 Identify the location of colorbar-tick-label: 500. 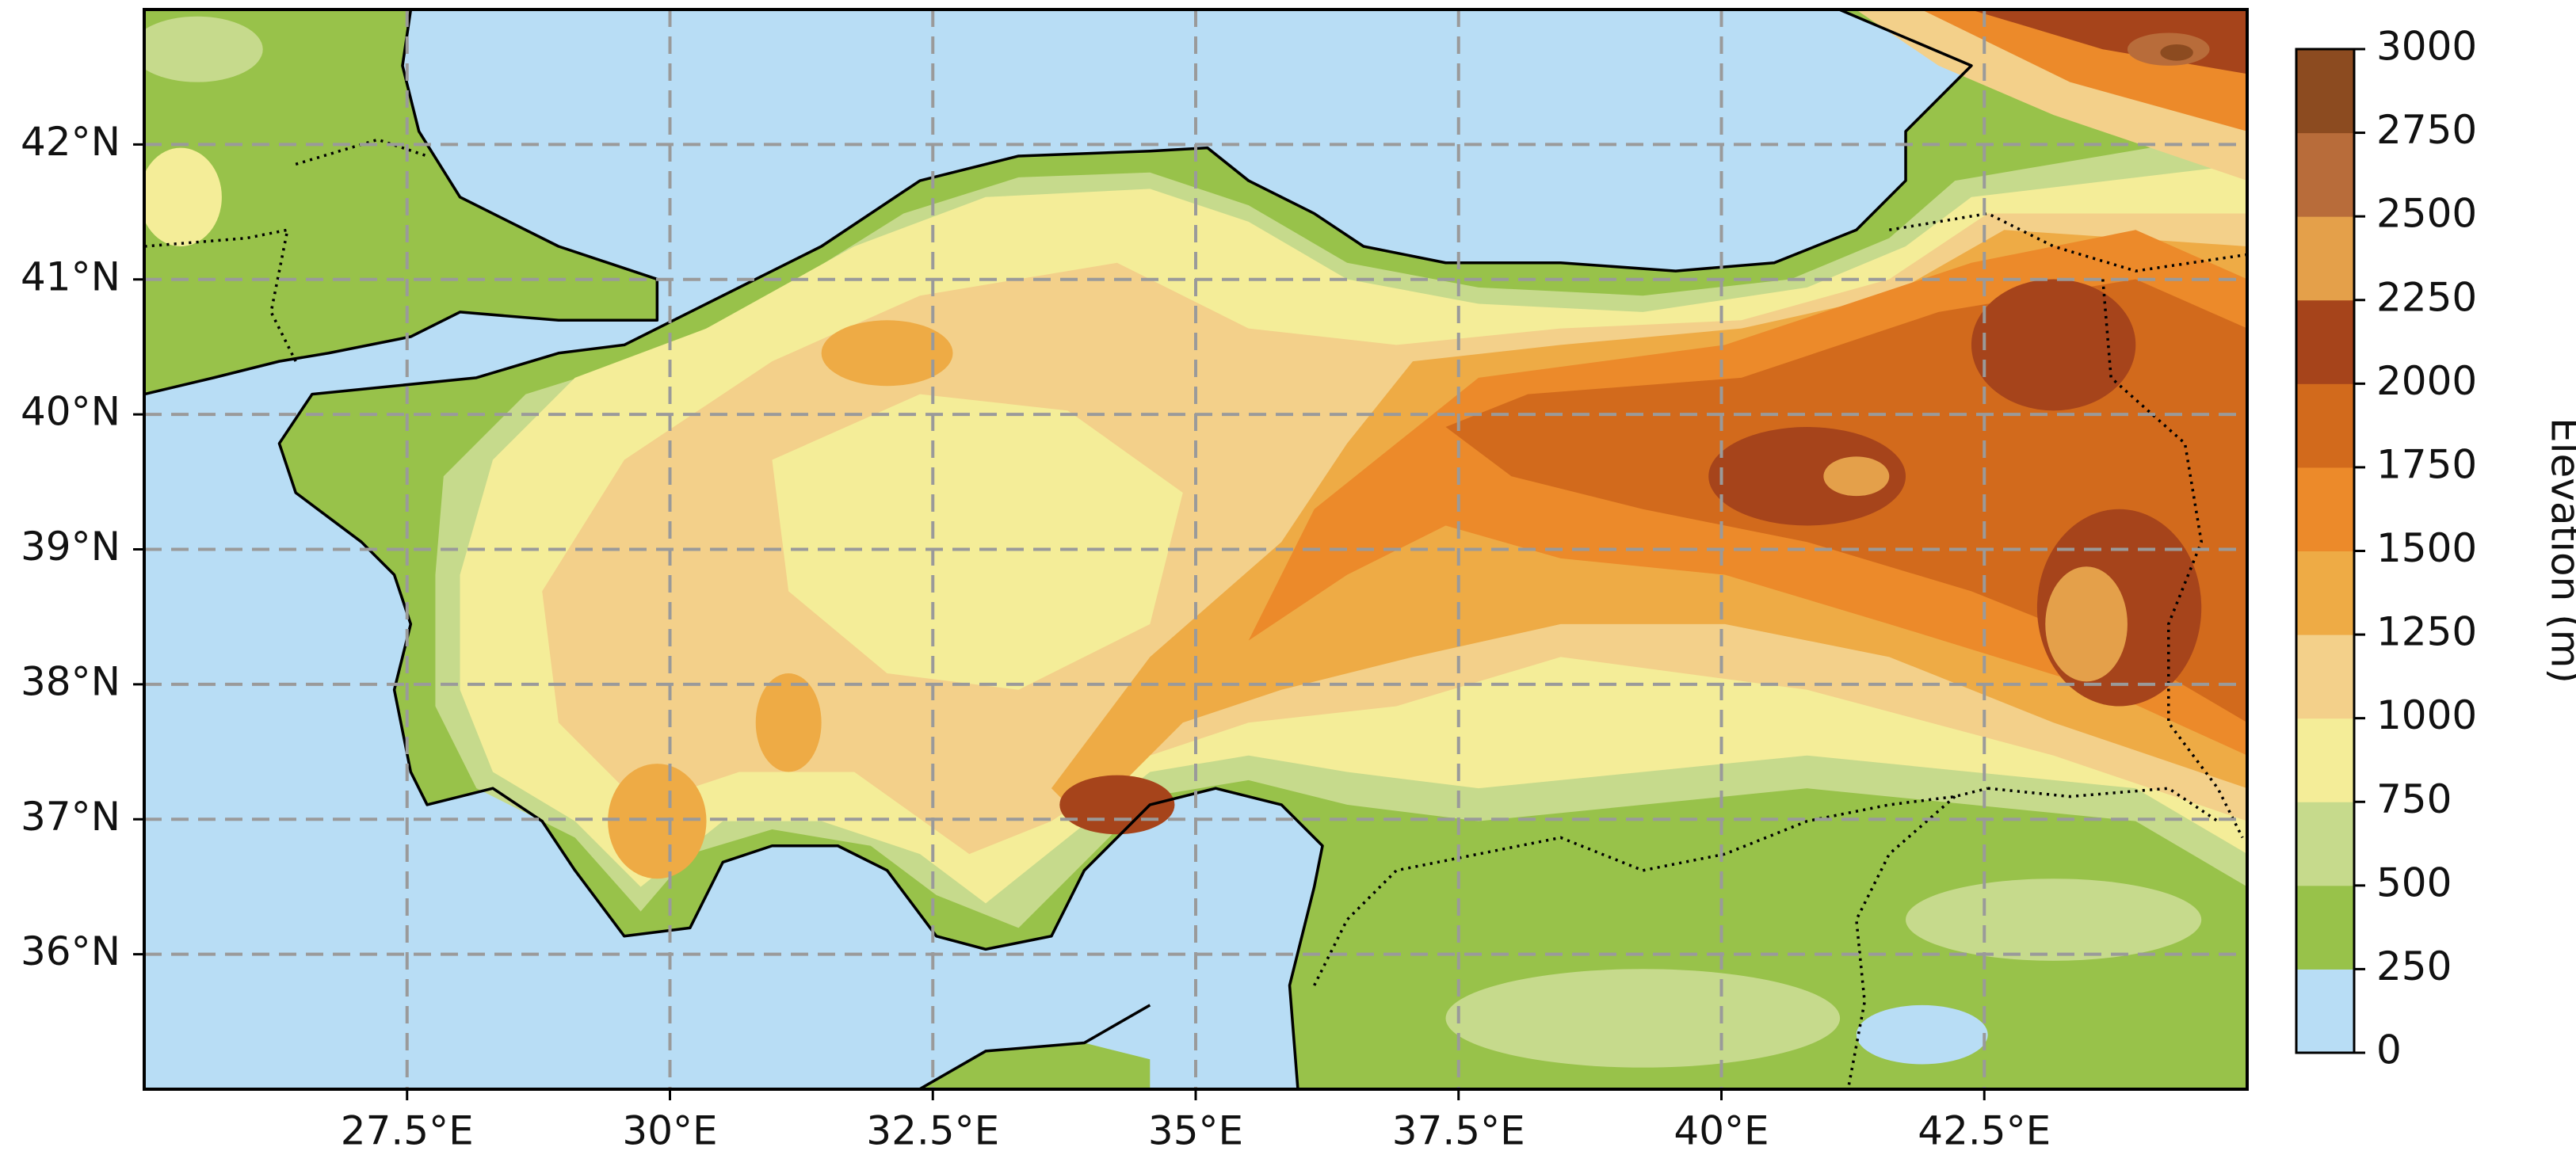
(2414, 882).